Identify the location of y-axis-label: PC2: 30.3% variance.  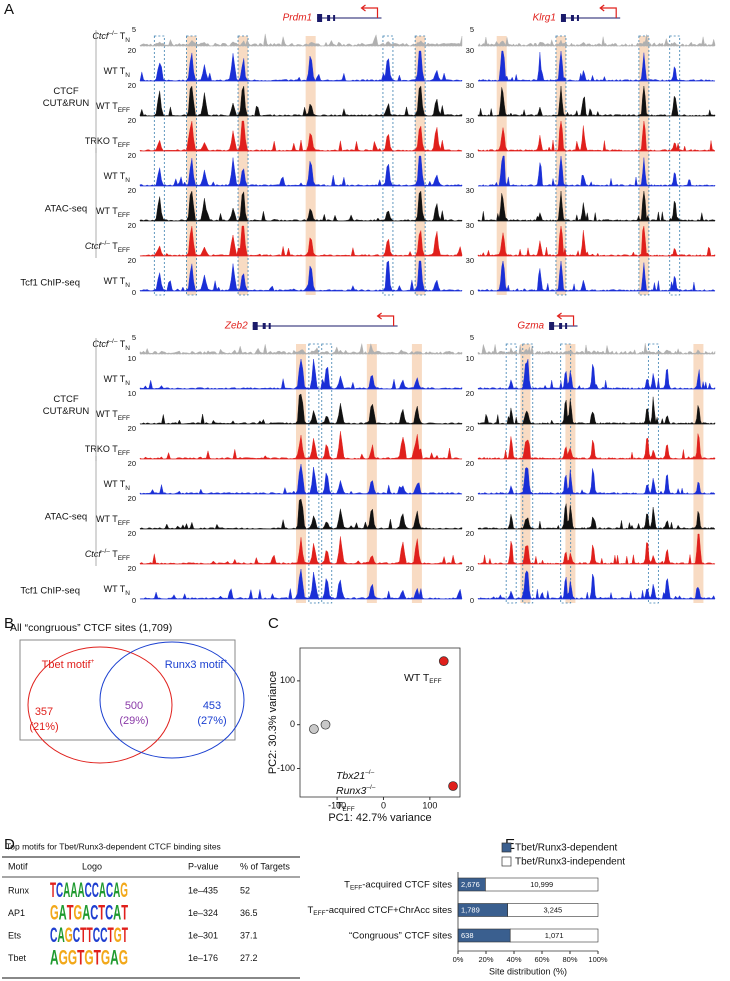
(273, 722).